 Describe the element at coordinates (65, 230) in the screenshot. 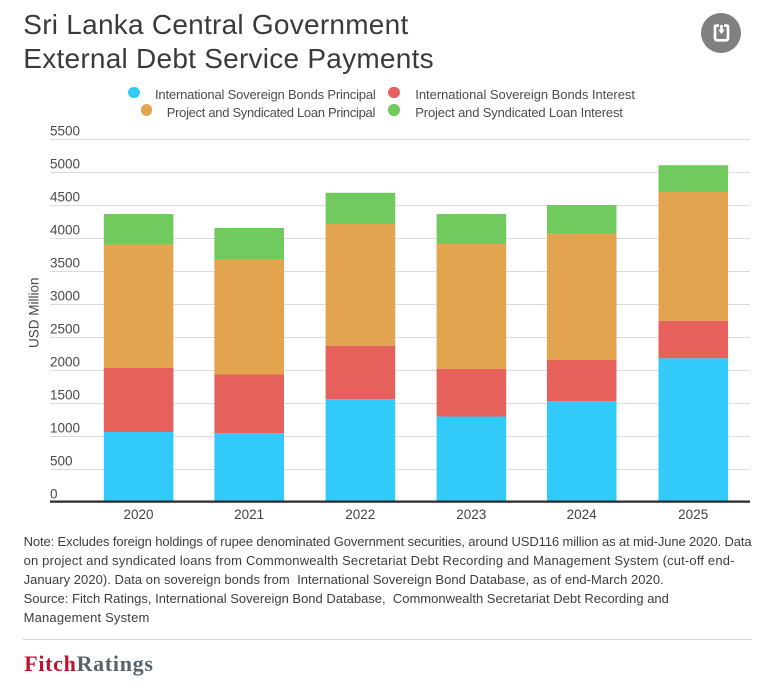

I see `svg-text: 4000` at that location.